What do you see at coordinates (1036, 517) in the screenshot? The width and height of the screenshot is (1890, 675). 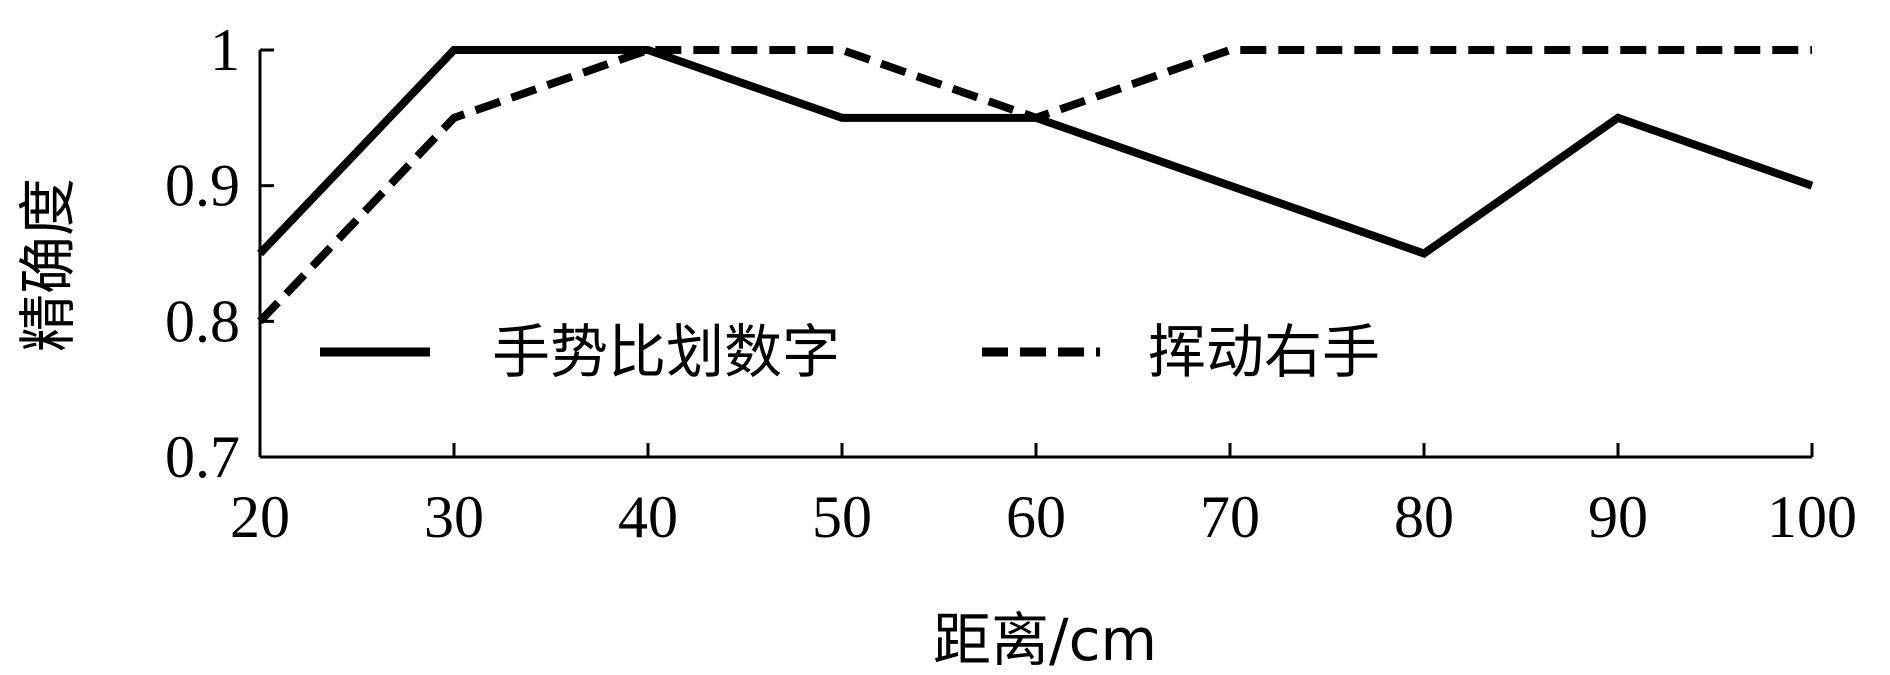 I see `x-tick-label: 60` at bounding box center [1036, 517].